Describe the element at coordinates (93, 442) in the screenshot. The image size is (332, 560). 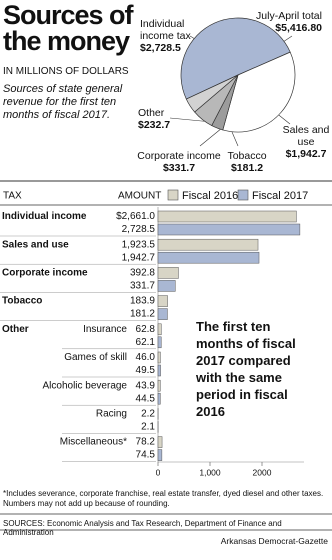
I see `category-label: Miscellaneous*` at that location.